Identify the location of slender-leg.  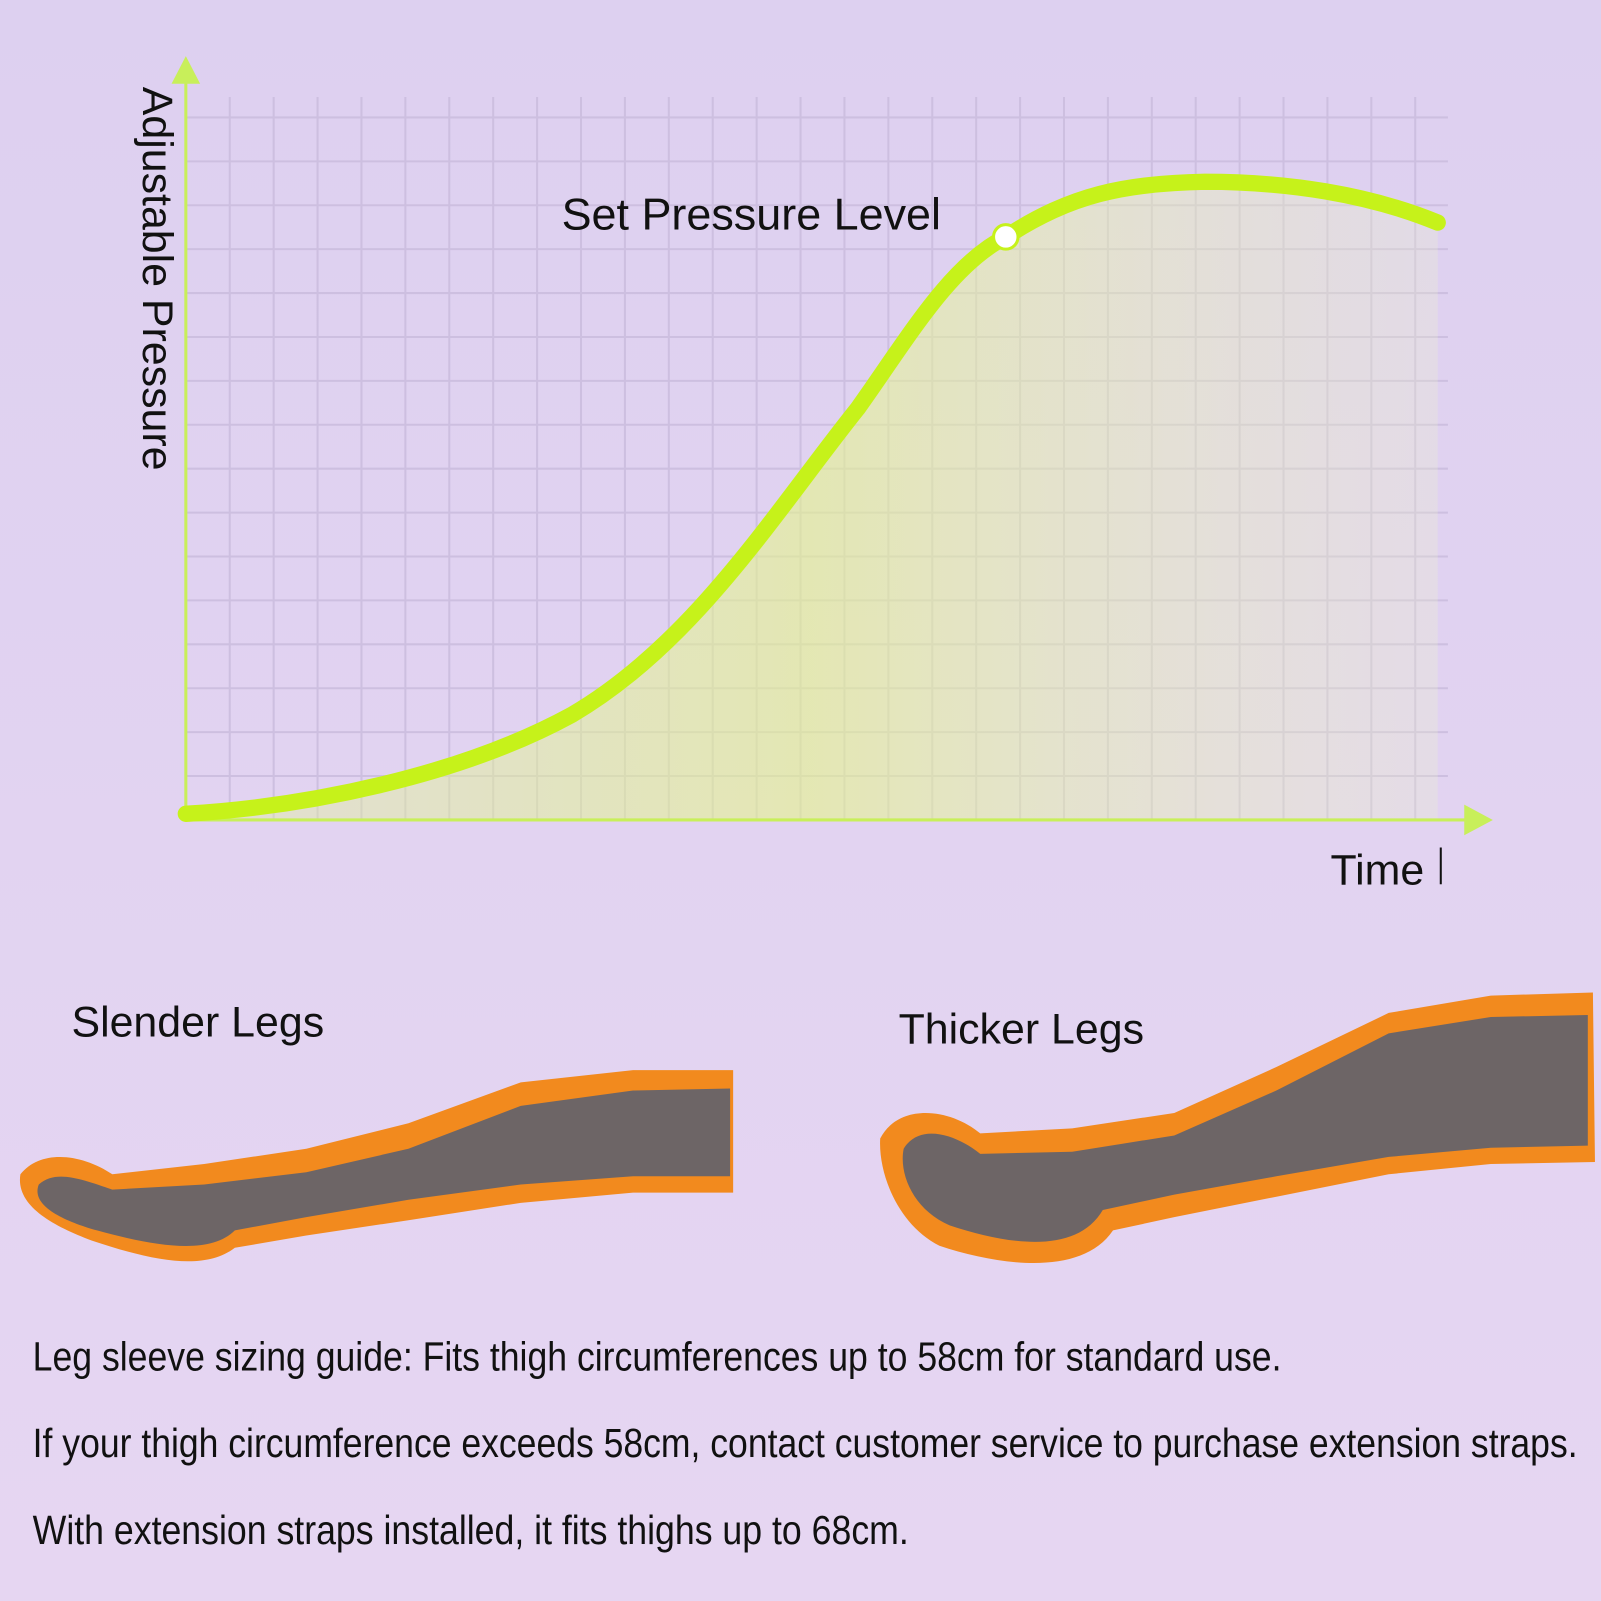
(376, 1166).